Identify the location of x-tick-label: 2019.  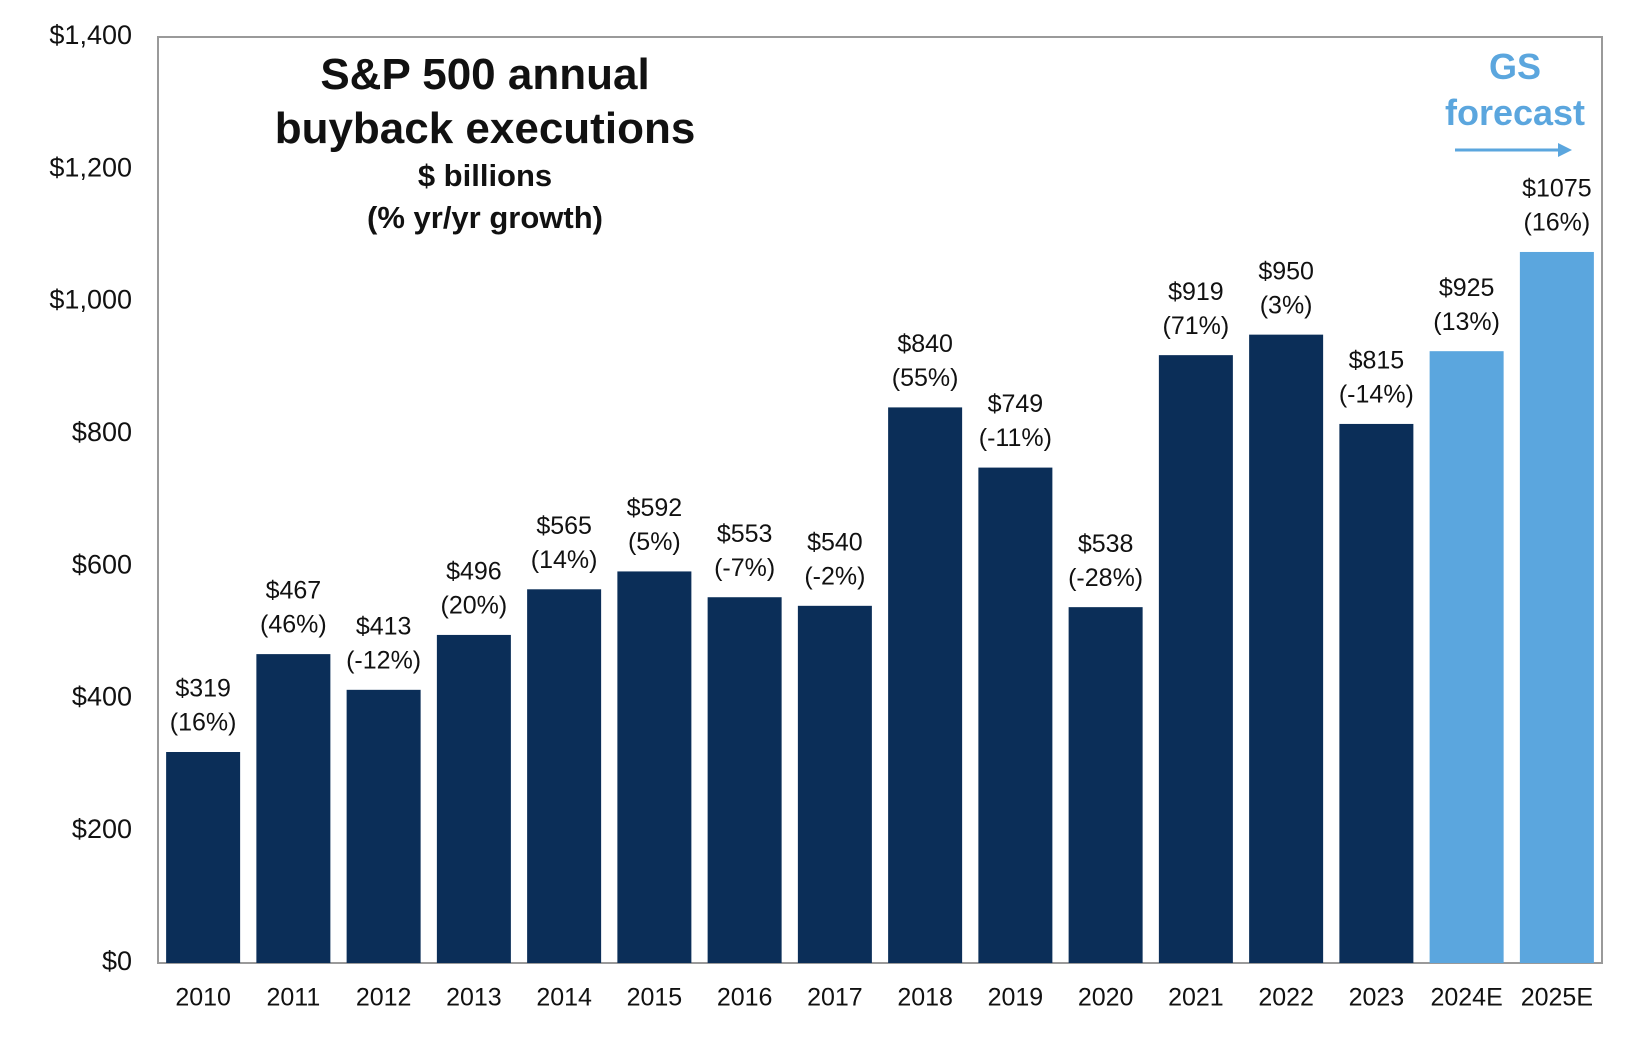
(1016, 998).